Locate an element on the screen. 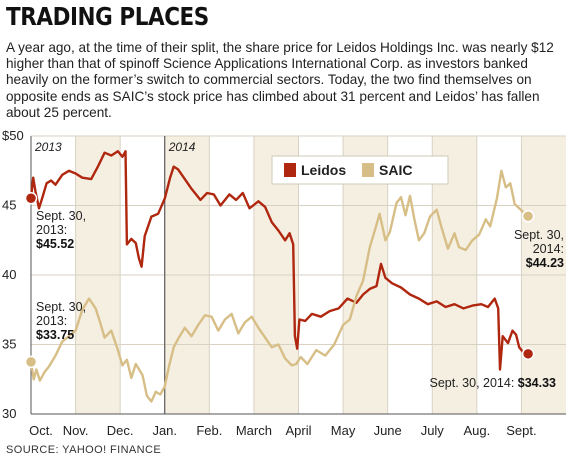 The width and height of the screenshot is (575, 463). x-tick-label: April is located at coordinates (298, 430).